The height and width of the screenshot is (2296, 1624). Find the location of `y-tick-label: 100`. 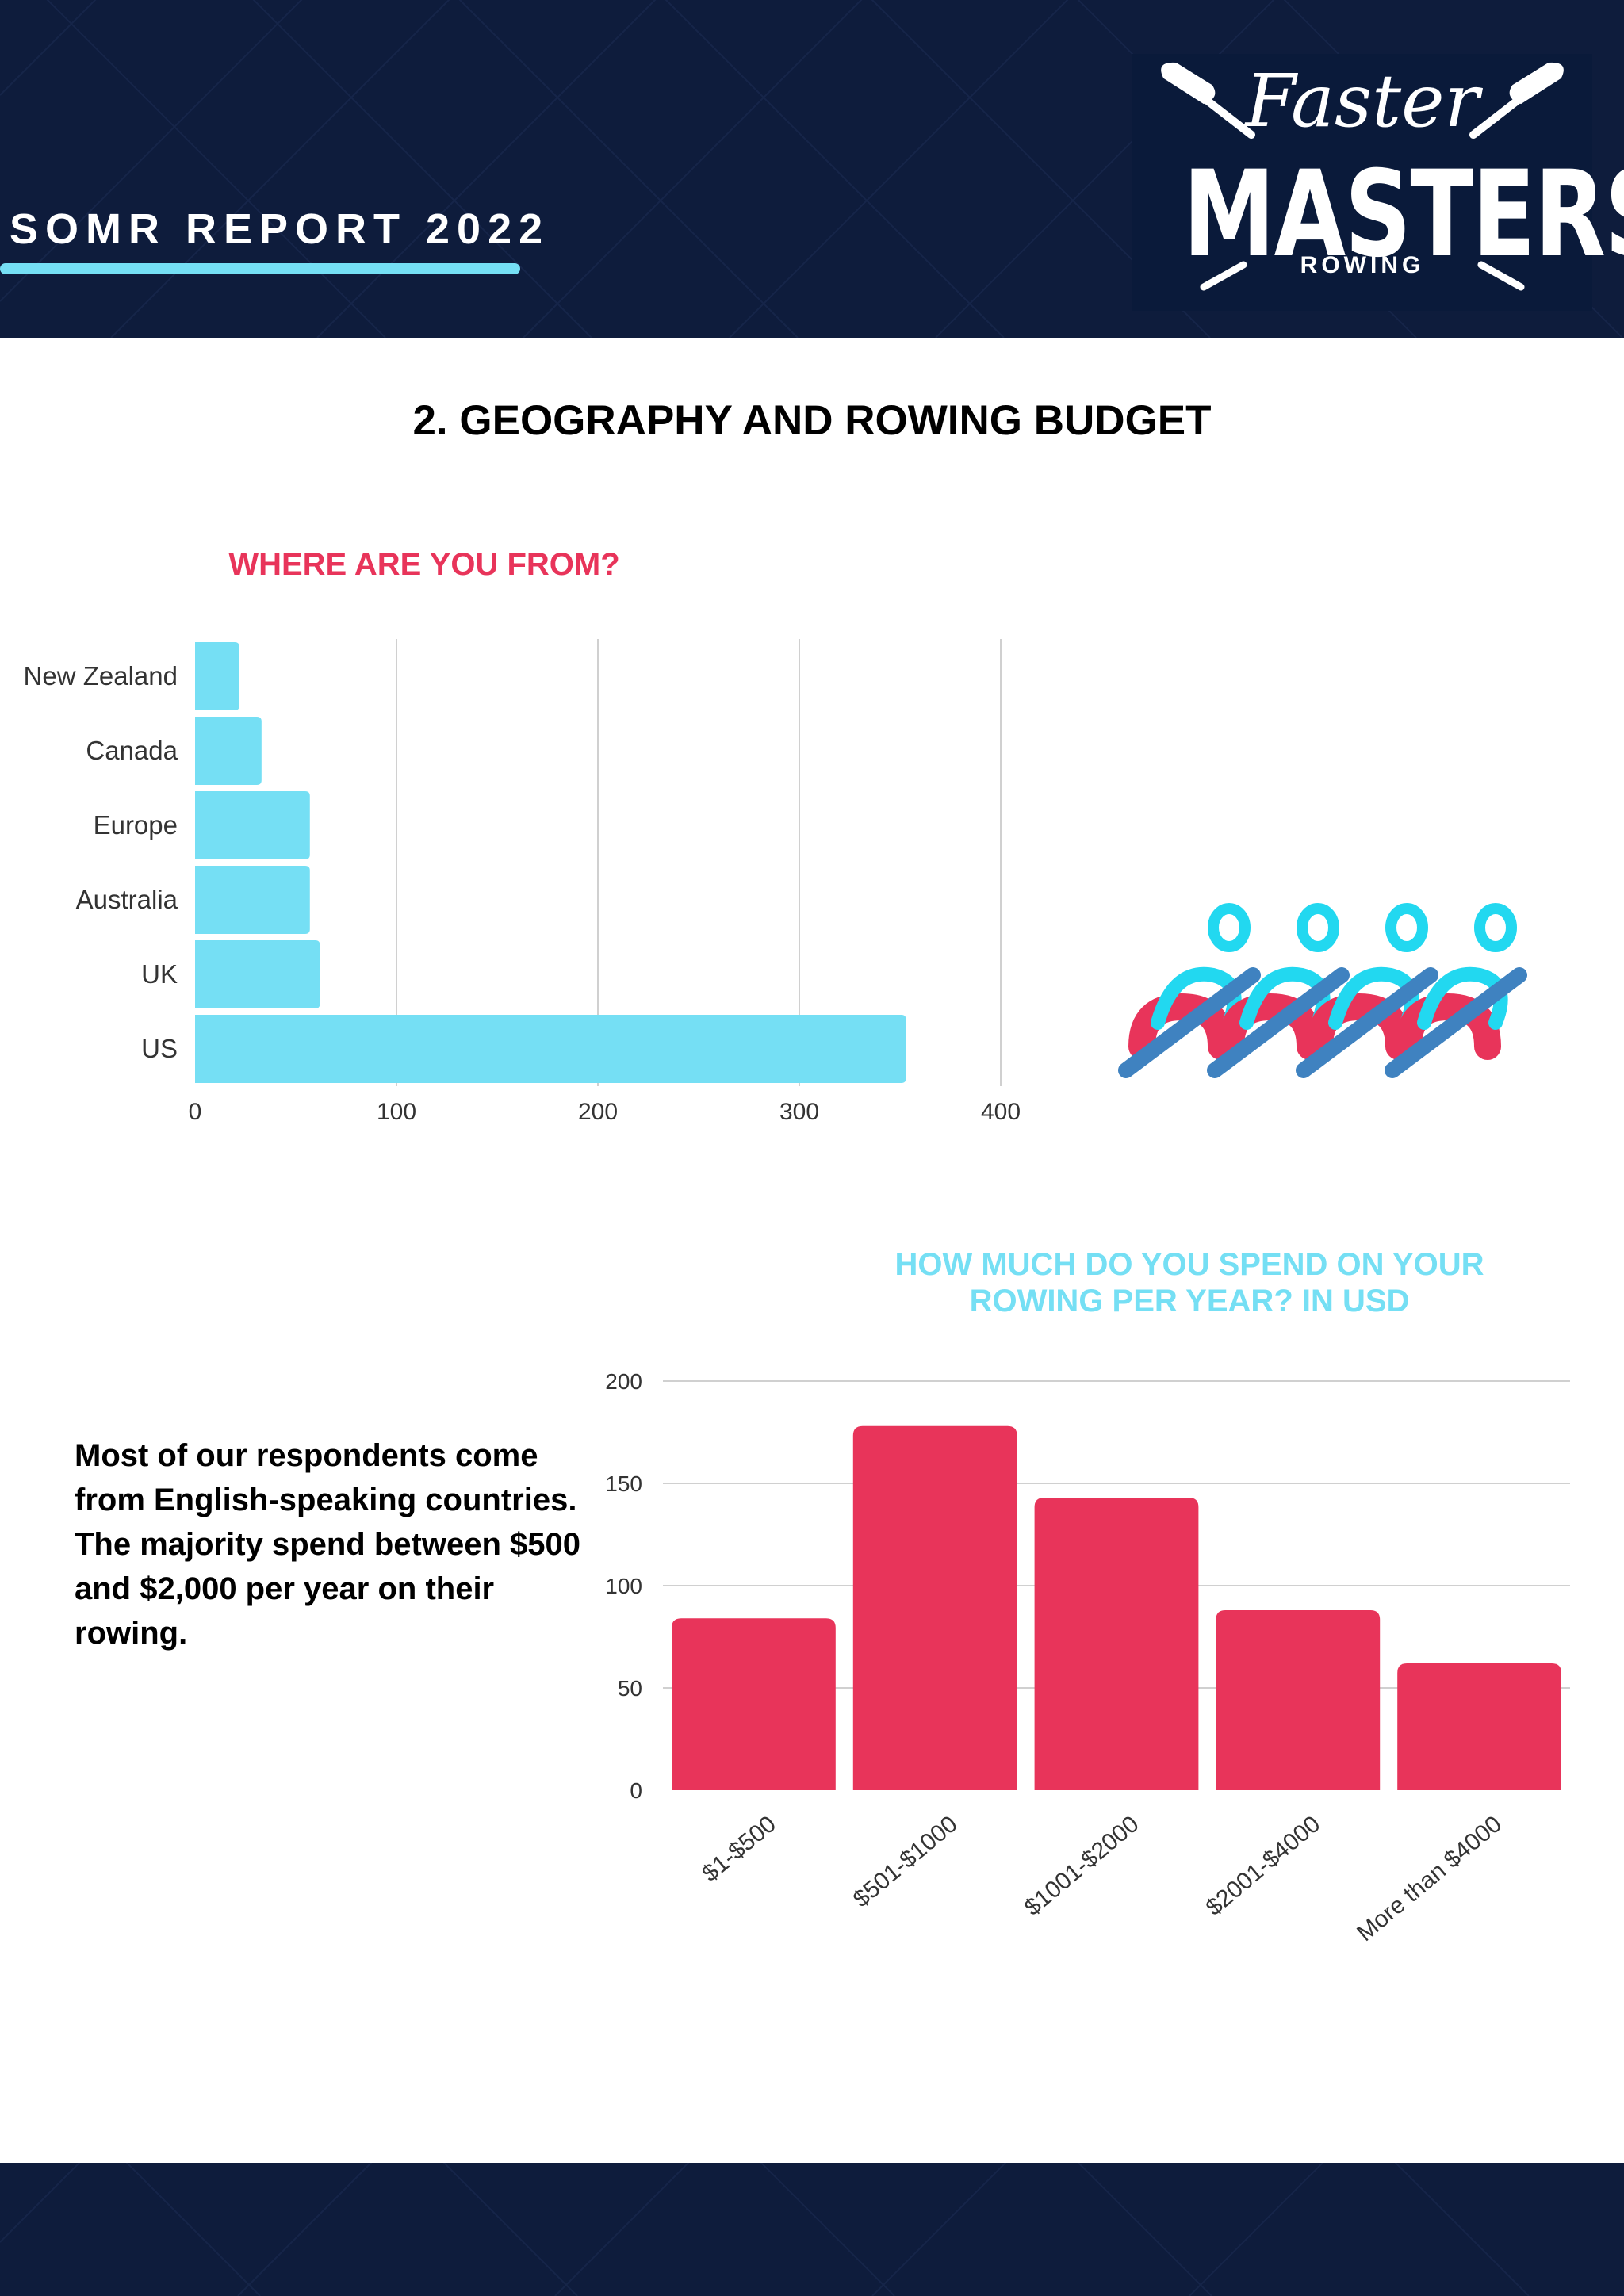

y-tick-label: 100 is located at coordinates (623, 1586).